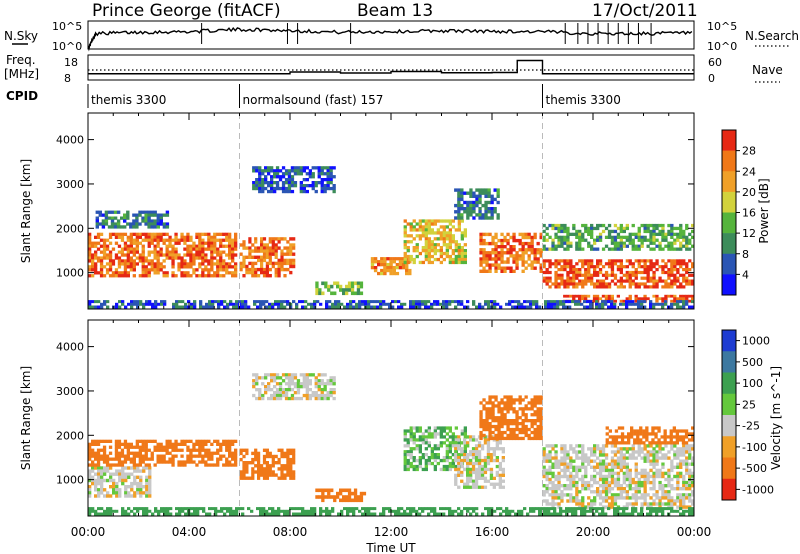 The width and height of the screenshot is (800, 554). I want to click on colorbar-tick-label: 4, so click(745, 274).